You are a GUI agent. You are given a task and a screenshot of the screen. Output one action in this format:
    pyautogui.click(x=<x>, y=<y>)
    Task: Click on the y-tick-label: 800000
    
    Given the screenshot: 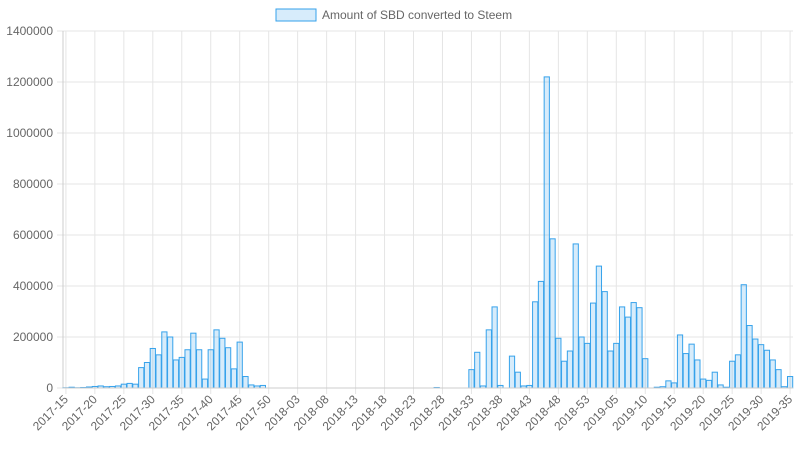 What is the action you would take?
    pyautogui.click(x=33, y=184)
    